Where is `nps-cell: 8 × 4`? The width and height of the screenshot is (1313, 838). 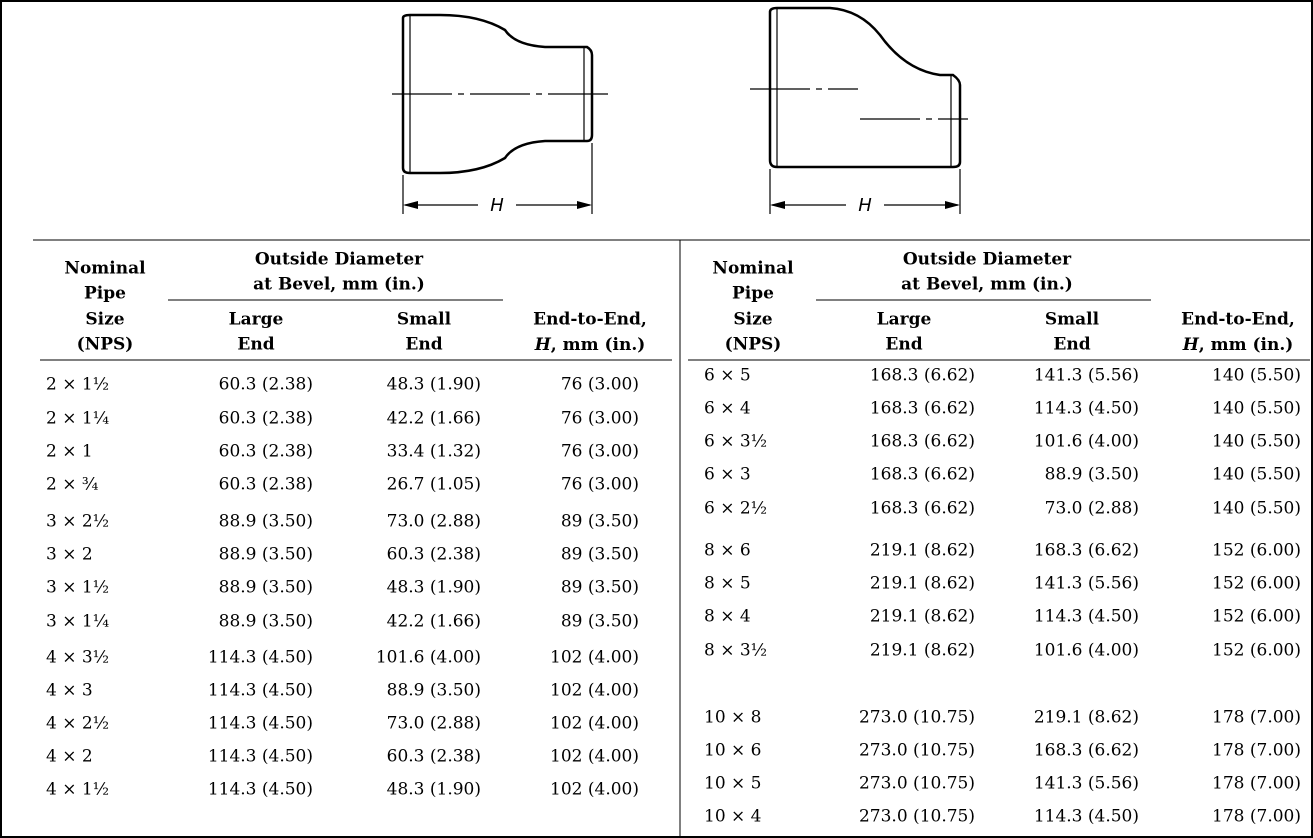
nps-cell: 8 × 4 is located at coordinates (727, 617).